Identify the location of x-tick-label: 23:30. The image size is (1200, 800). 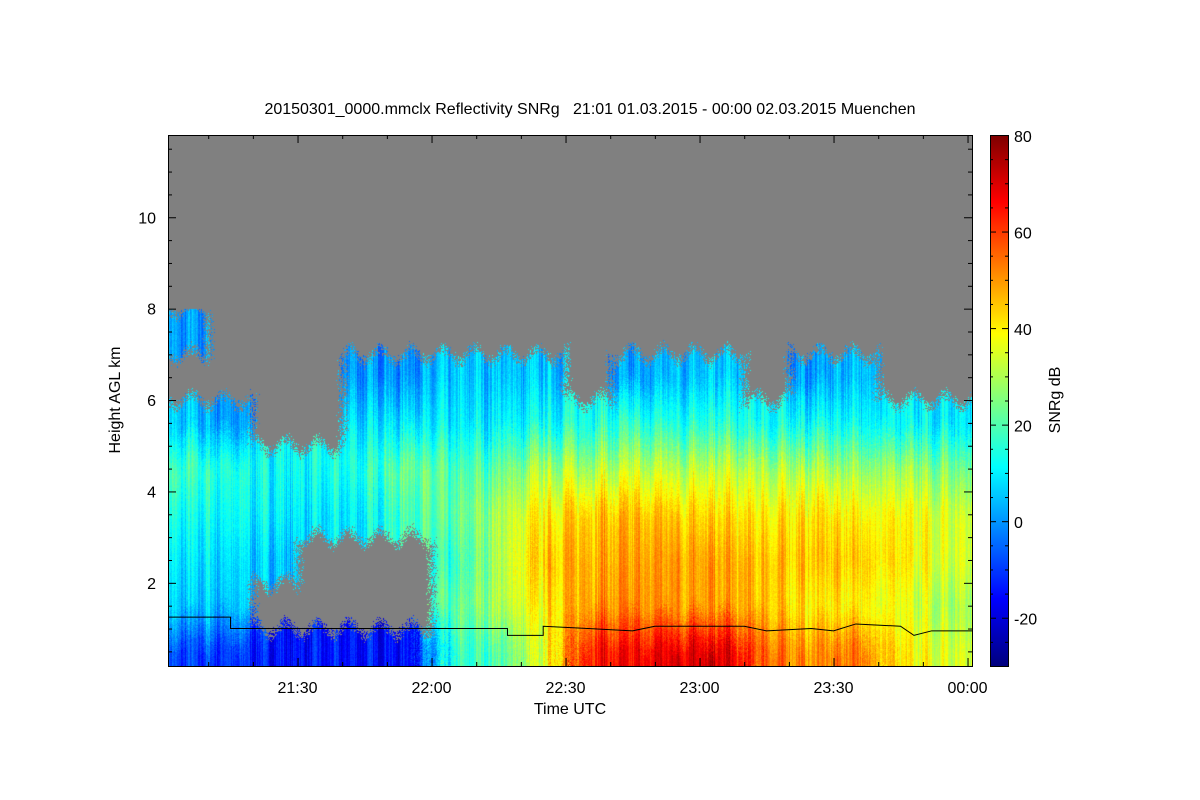
(834, 688).